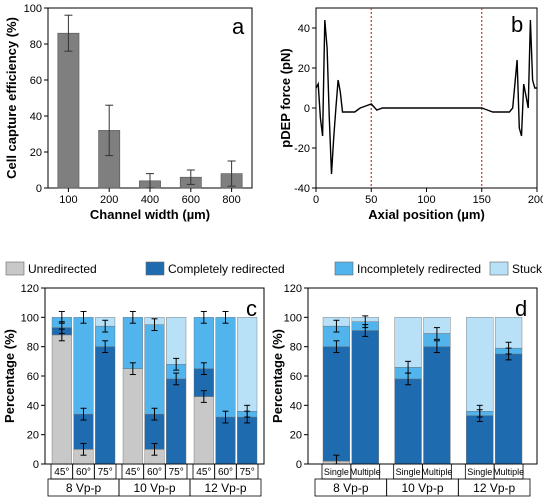 Image resolution: width=543 pixels, height=503 pixels. What do you see at coordinates (150, 200) in the screenshot?
I see `x-tick-label: 400` at bounding box center [150, 200].